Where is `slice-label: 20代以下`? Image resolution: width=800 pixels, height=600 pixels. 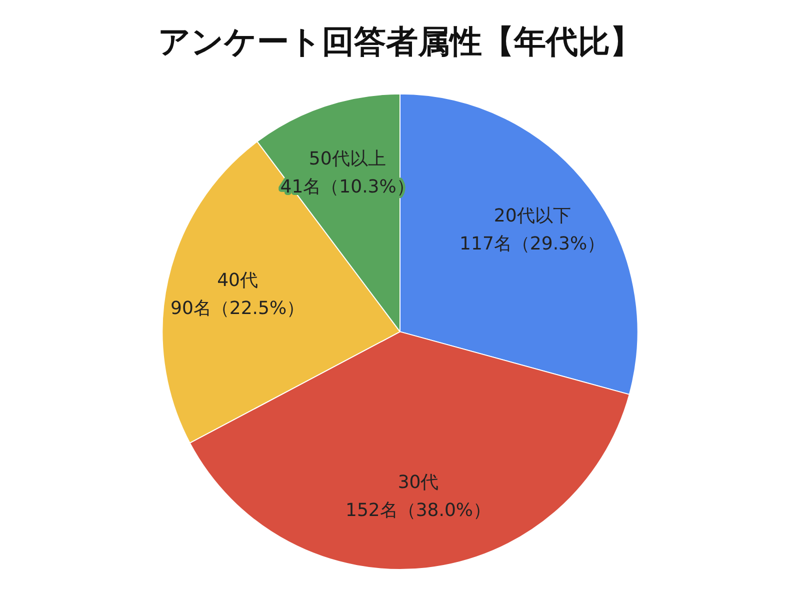 slice-label: 20代以下 is located at coordinates (532, 215).